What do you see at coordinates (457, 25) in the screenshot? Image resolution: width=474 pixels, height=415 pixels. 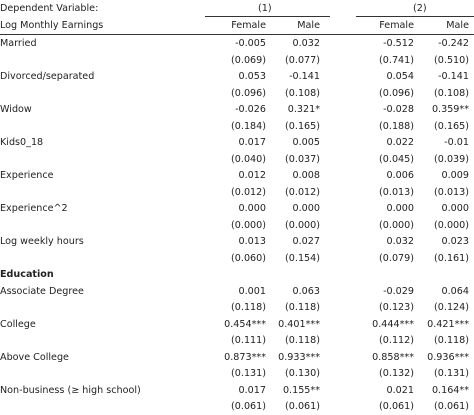 I see `column-header-male-2: Male` at bounding box center [457, 25].